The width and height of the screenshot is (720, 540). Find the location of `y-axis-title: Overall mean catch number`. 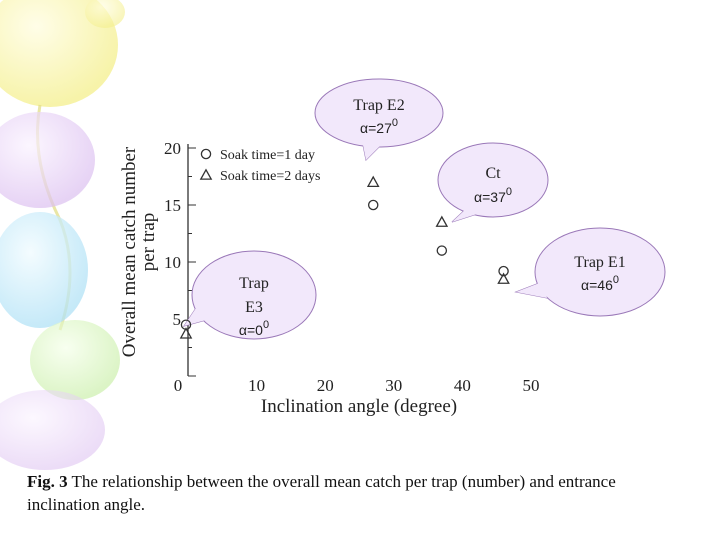

y-axis-title: Overall mean catch number is located at coordinates (129, 251).